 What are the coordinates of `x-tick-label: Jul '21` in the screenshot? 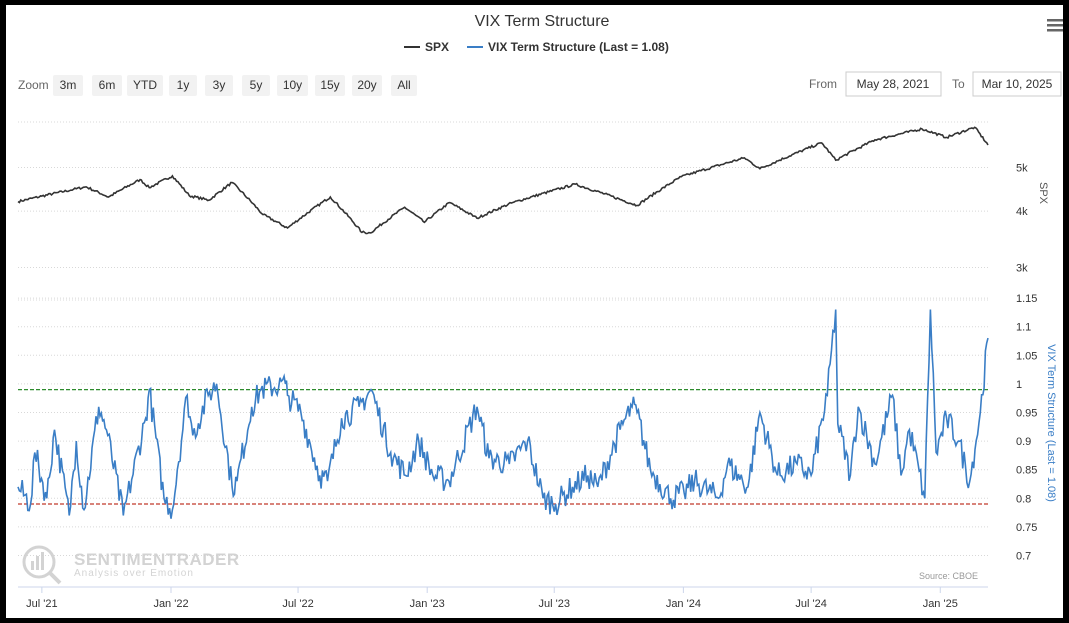 It's located at (41, 604).